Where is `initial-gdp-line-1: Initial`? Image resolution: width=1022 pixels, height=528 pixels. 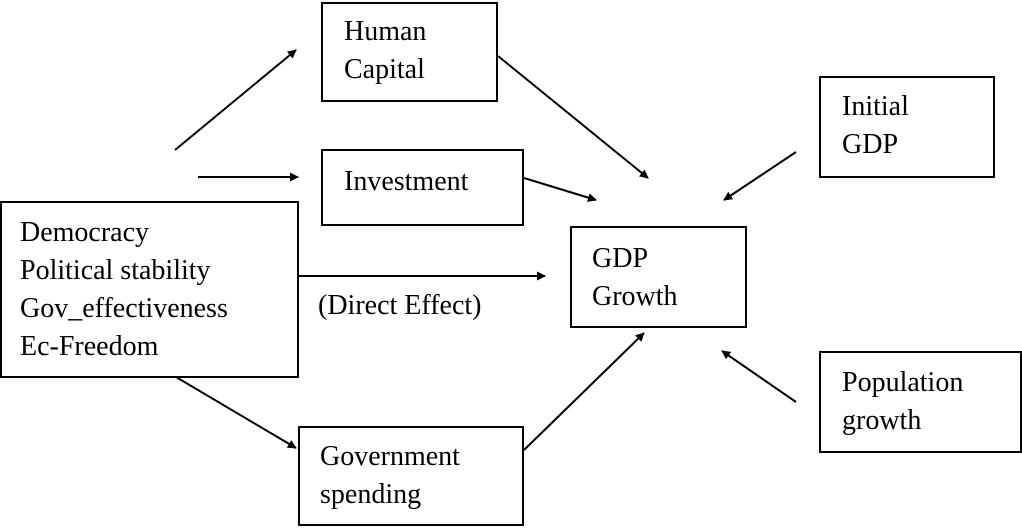
initial-gdp-line-1: Initial is located at coordinates (875, 106).